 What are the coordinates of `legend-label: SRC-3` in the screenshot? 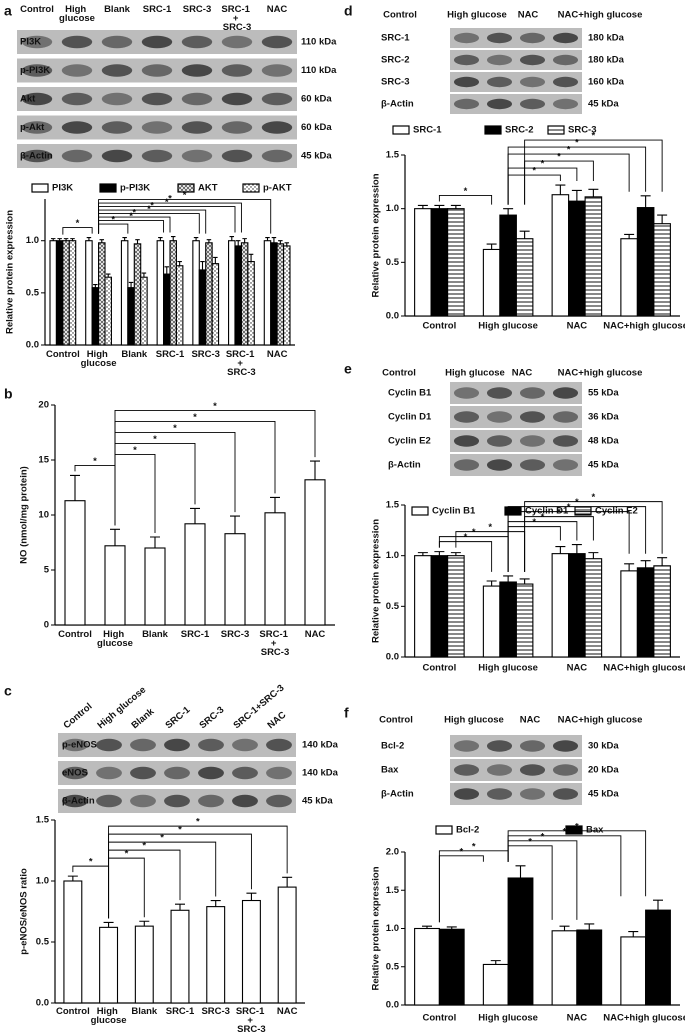 It's located at (582, 130).